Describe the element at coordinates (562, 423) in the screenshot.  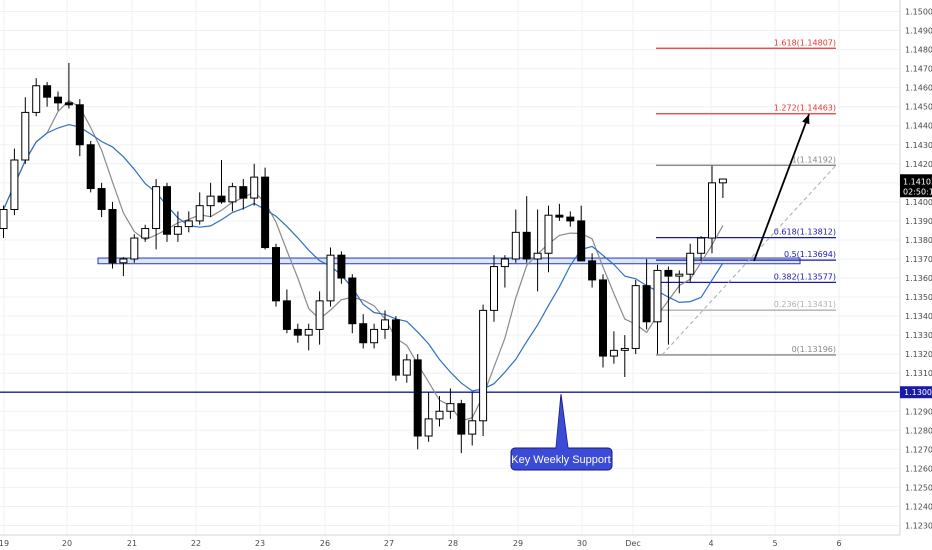
I see `callout-pointer-fill` at that location.